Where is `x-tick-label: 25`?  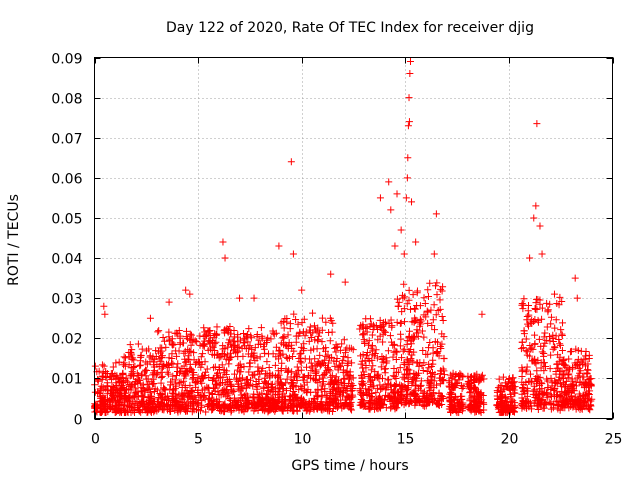
x-tick-label: 25 is located at coordinates (614, 440).